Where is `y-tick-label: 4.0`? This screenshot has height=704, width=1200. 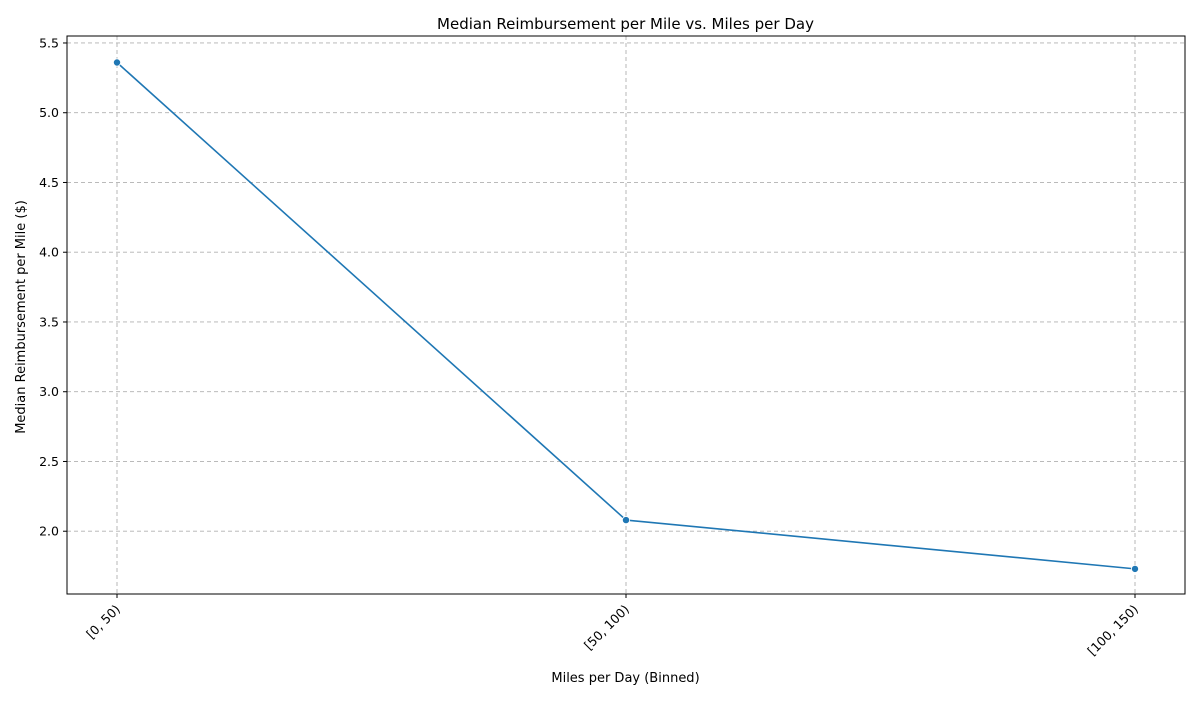 y-tick-label: 4.0 is located at coordinates (49, 252).